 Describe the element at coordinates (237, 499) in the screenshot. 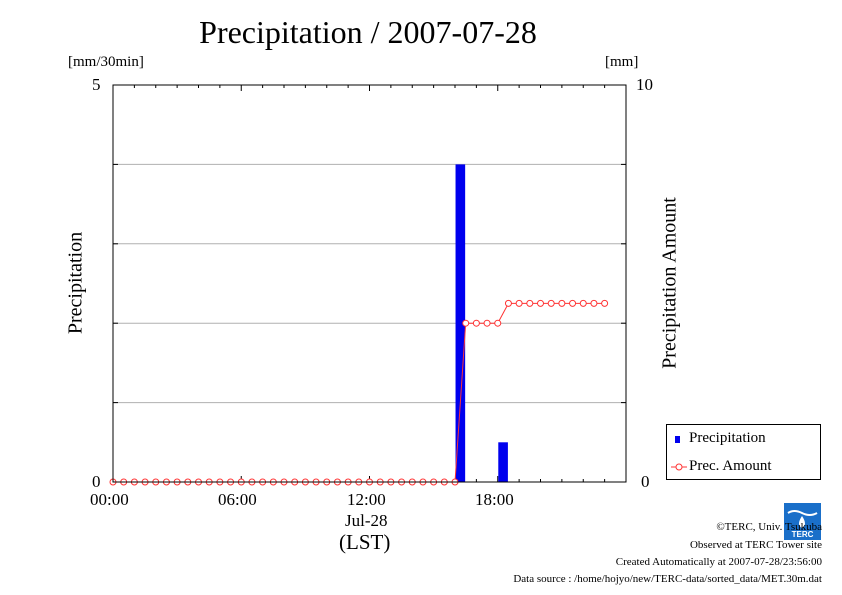

I see `x-tick-0600: 06:00` at that location.